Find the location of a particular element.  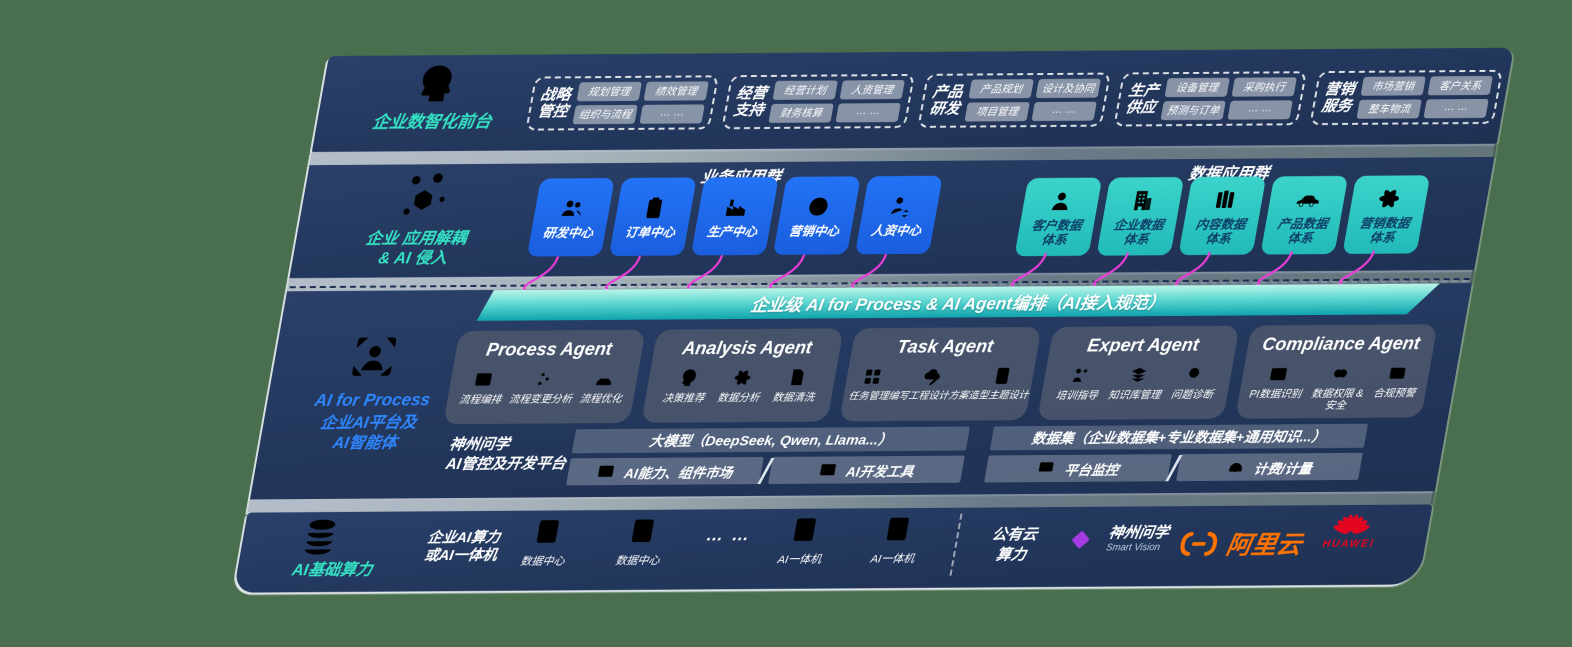

public-cloud-label: 公有云 算力 is located at coordinates (1014, 545).